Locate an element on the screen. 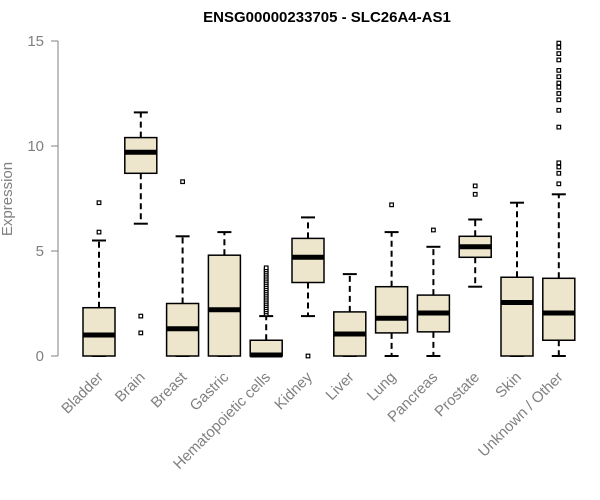  box-pancreas is located at coordinates (433, 292).